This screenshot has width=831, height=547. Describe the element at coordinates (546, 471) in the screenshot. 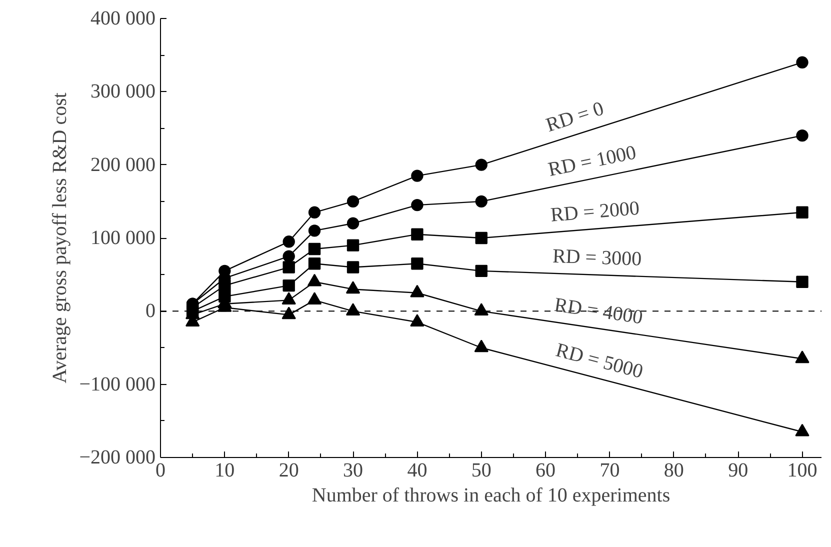

I see `x-tick-label: 60` at that location.